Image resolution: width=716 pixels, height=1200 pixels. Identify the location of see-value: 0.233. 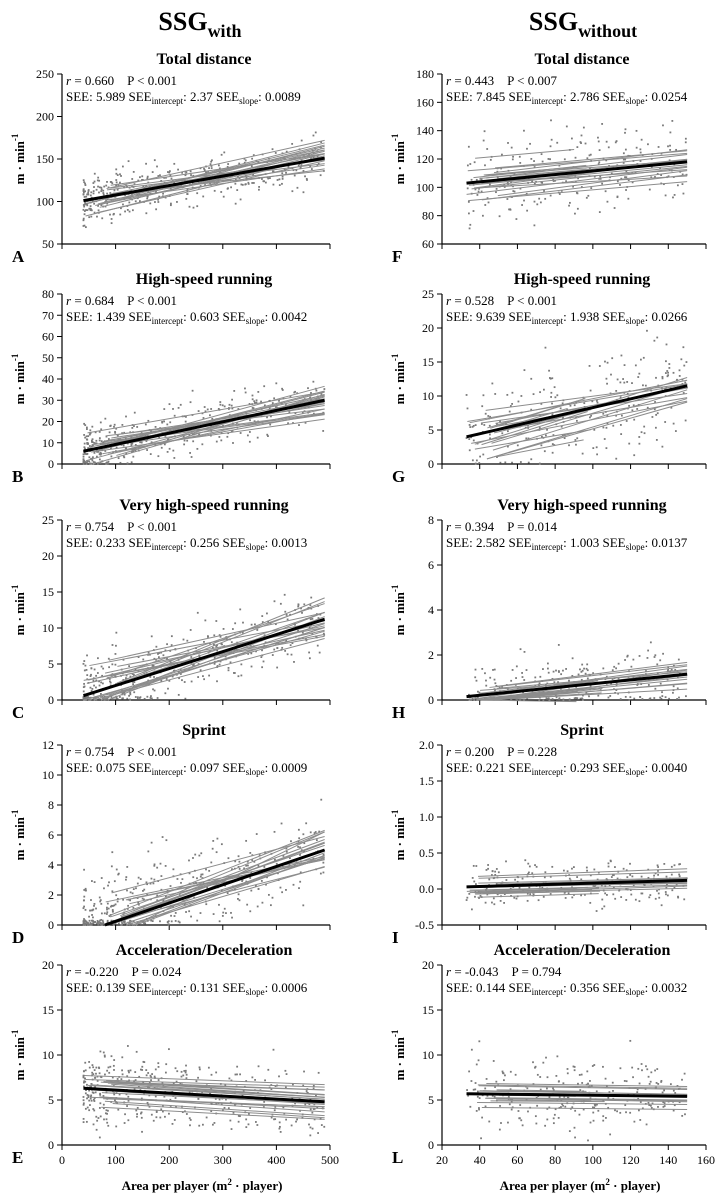
(110, 542).